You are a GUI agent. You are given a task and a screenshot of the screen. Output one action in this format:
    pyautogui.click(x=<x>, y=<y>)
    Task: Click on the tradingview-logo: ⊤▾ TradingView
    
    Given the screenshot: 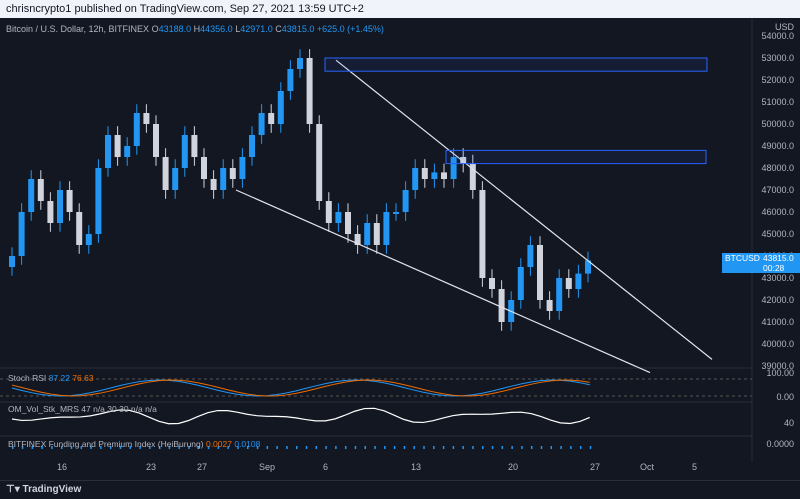 What is the action you would take?
    pyautogui.click(x=44, y=489)
    